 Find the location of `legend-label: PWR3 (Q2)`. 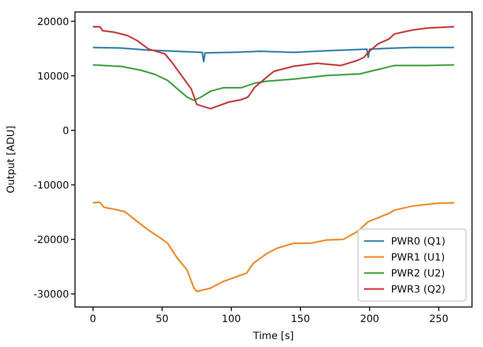

legend-label: PWR3 (Q2) is located at coordinates (418, 290).